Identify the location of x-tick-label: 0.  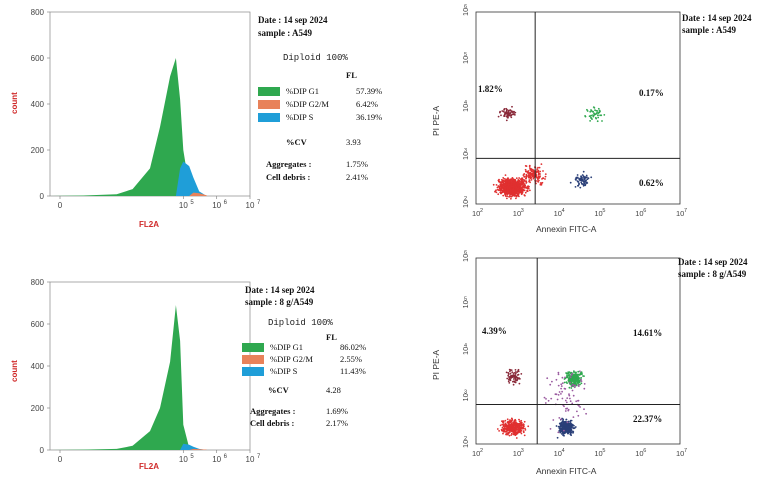
(60, 205).